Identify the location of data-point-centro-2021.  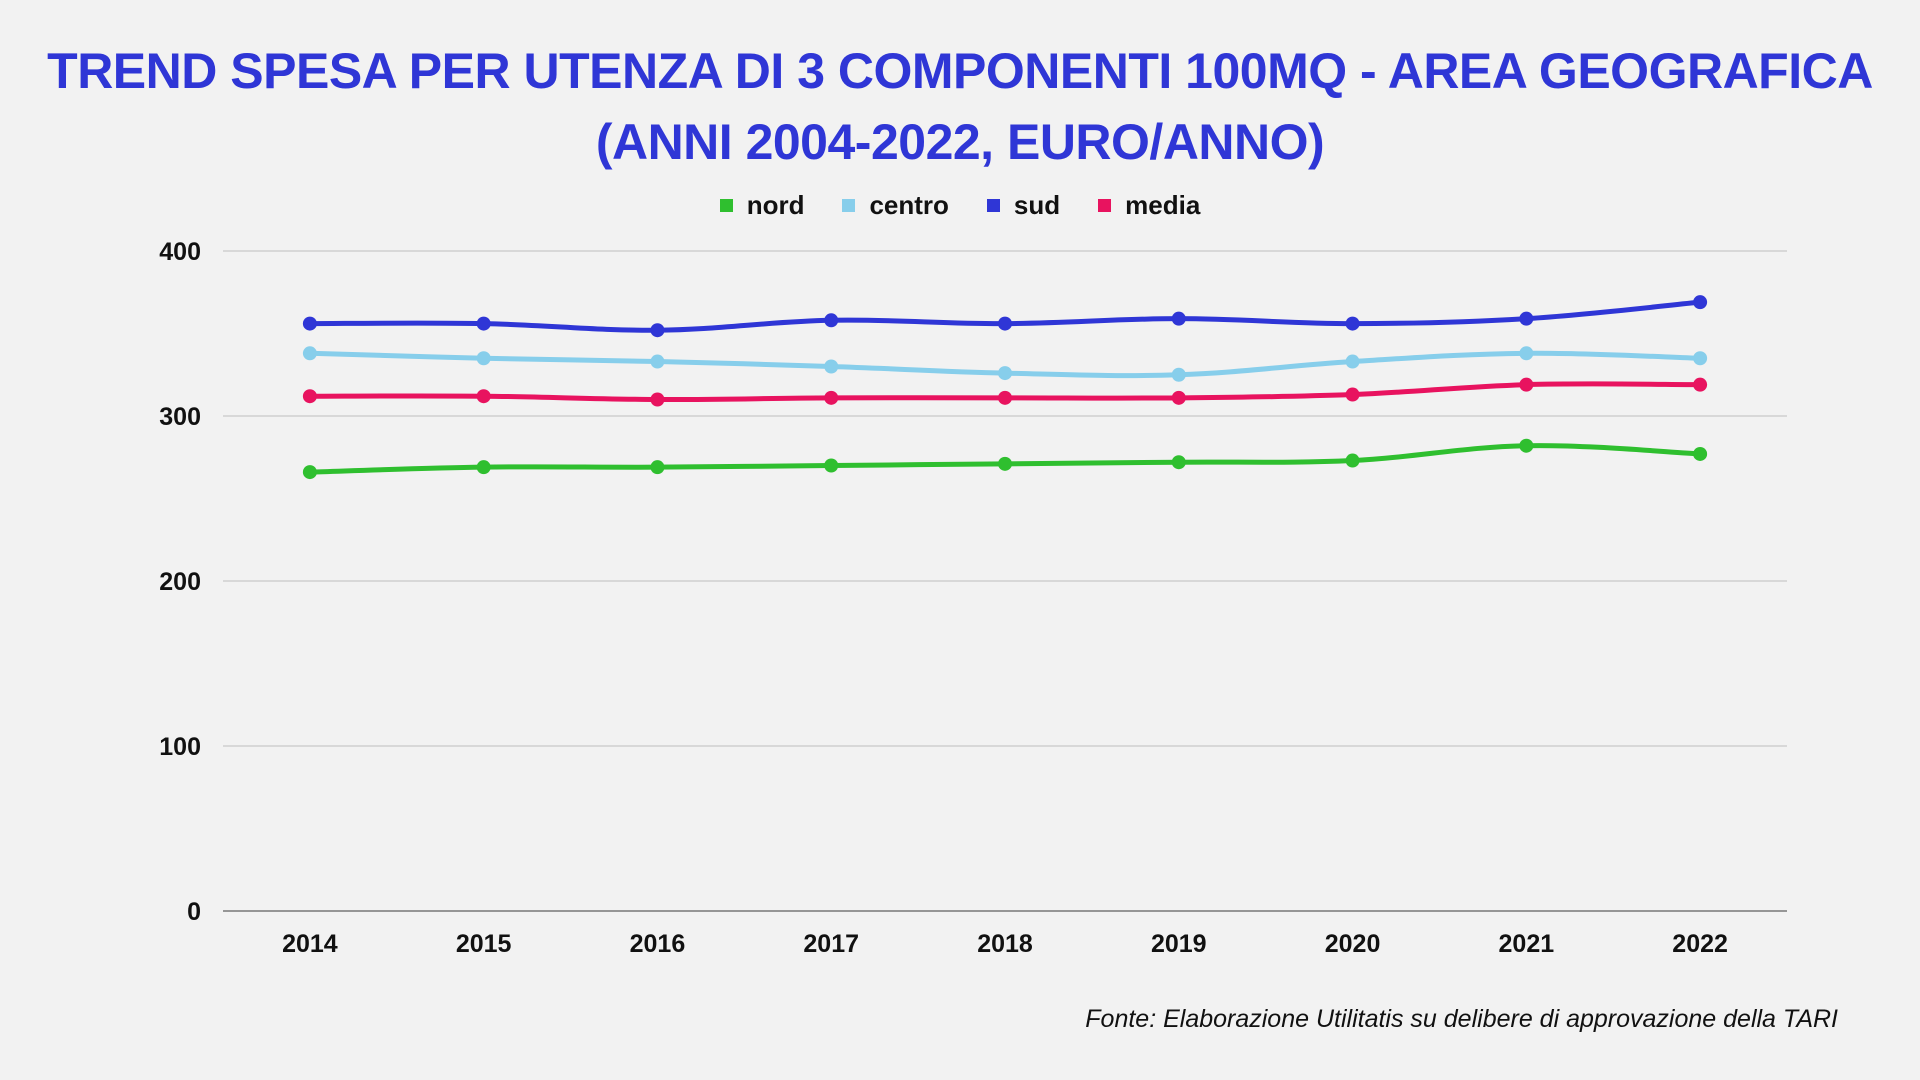
(1526, 353).